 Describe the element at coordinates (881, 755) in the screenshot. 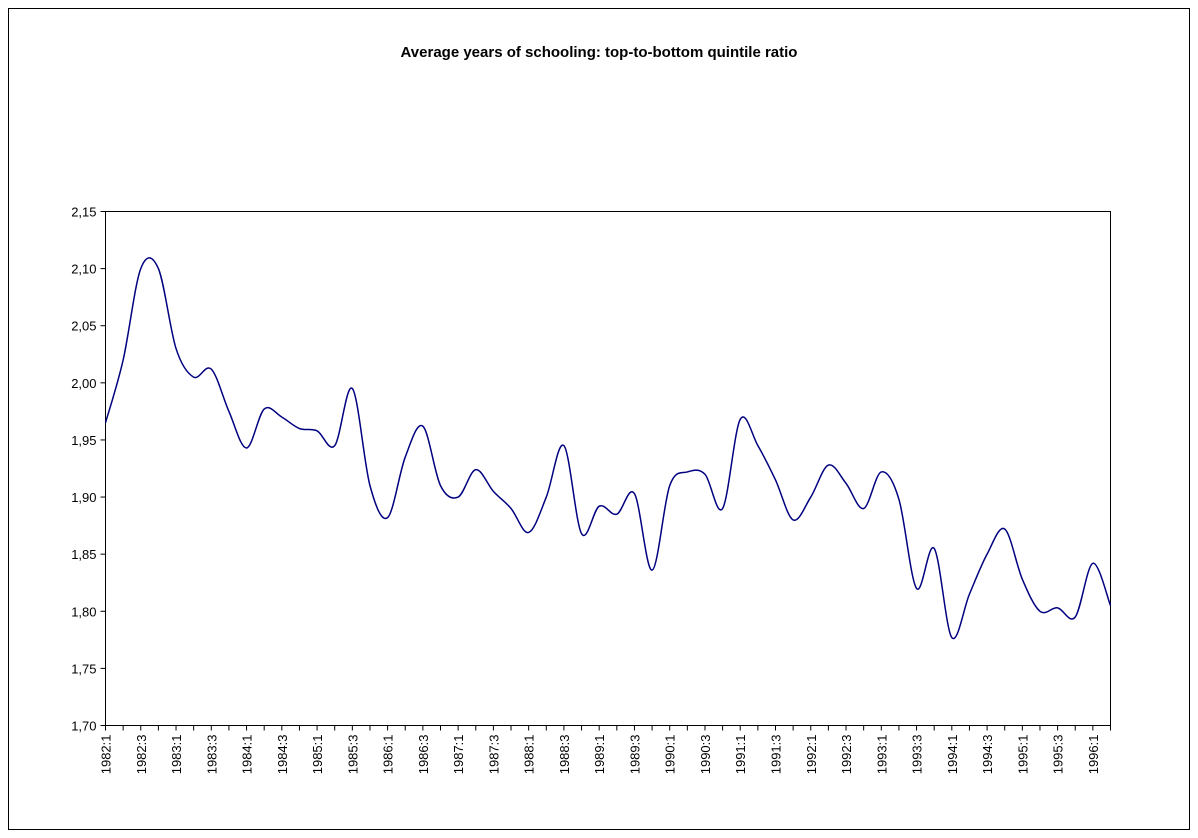

I see `x-tick-label: 1993:1` at that location.